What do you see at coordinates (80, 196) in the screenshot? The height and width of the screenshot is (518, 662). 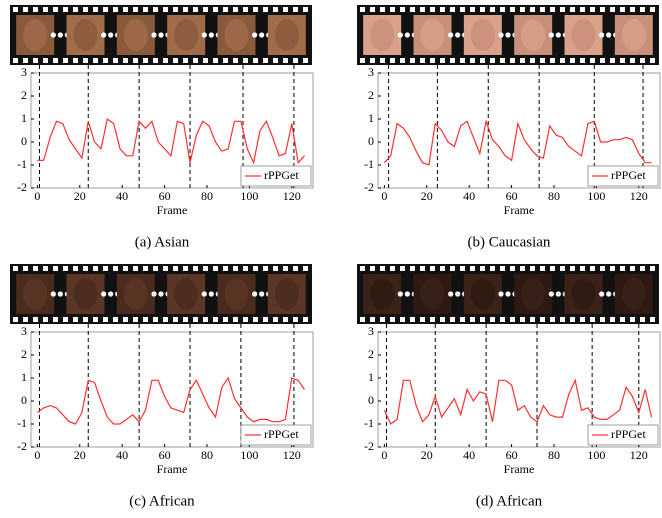 I see `x-tick-label: 20` at bounding box center [80, 196].